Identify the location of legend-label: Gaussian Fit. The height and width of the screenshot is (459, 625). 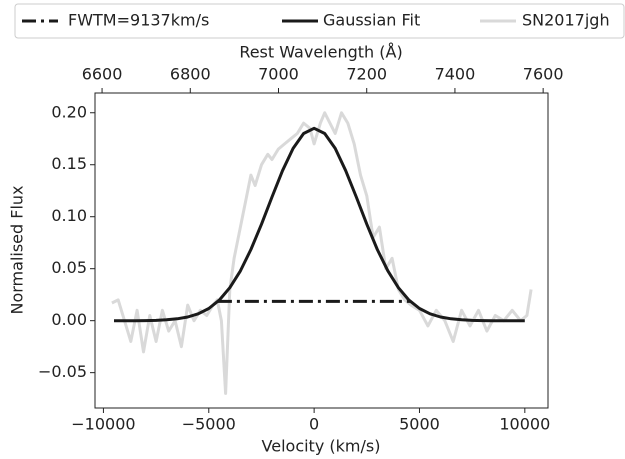
(371, 20).